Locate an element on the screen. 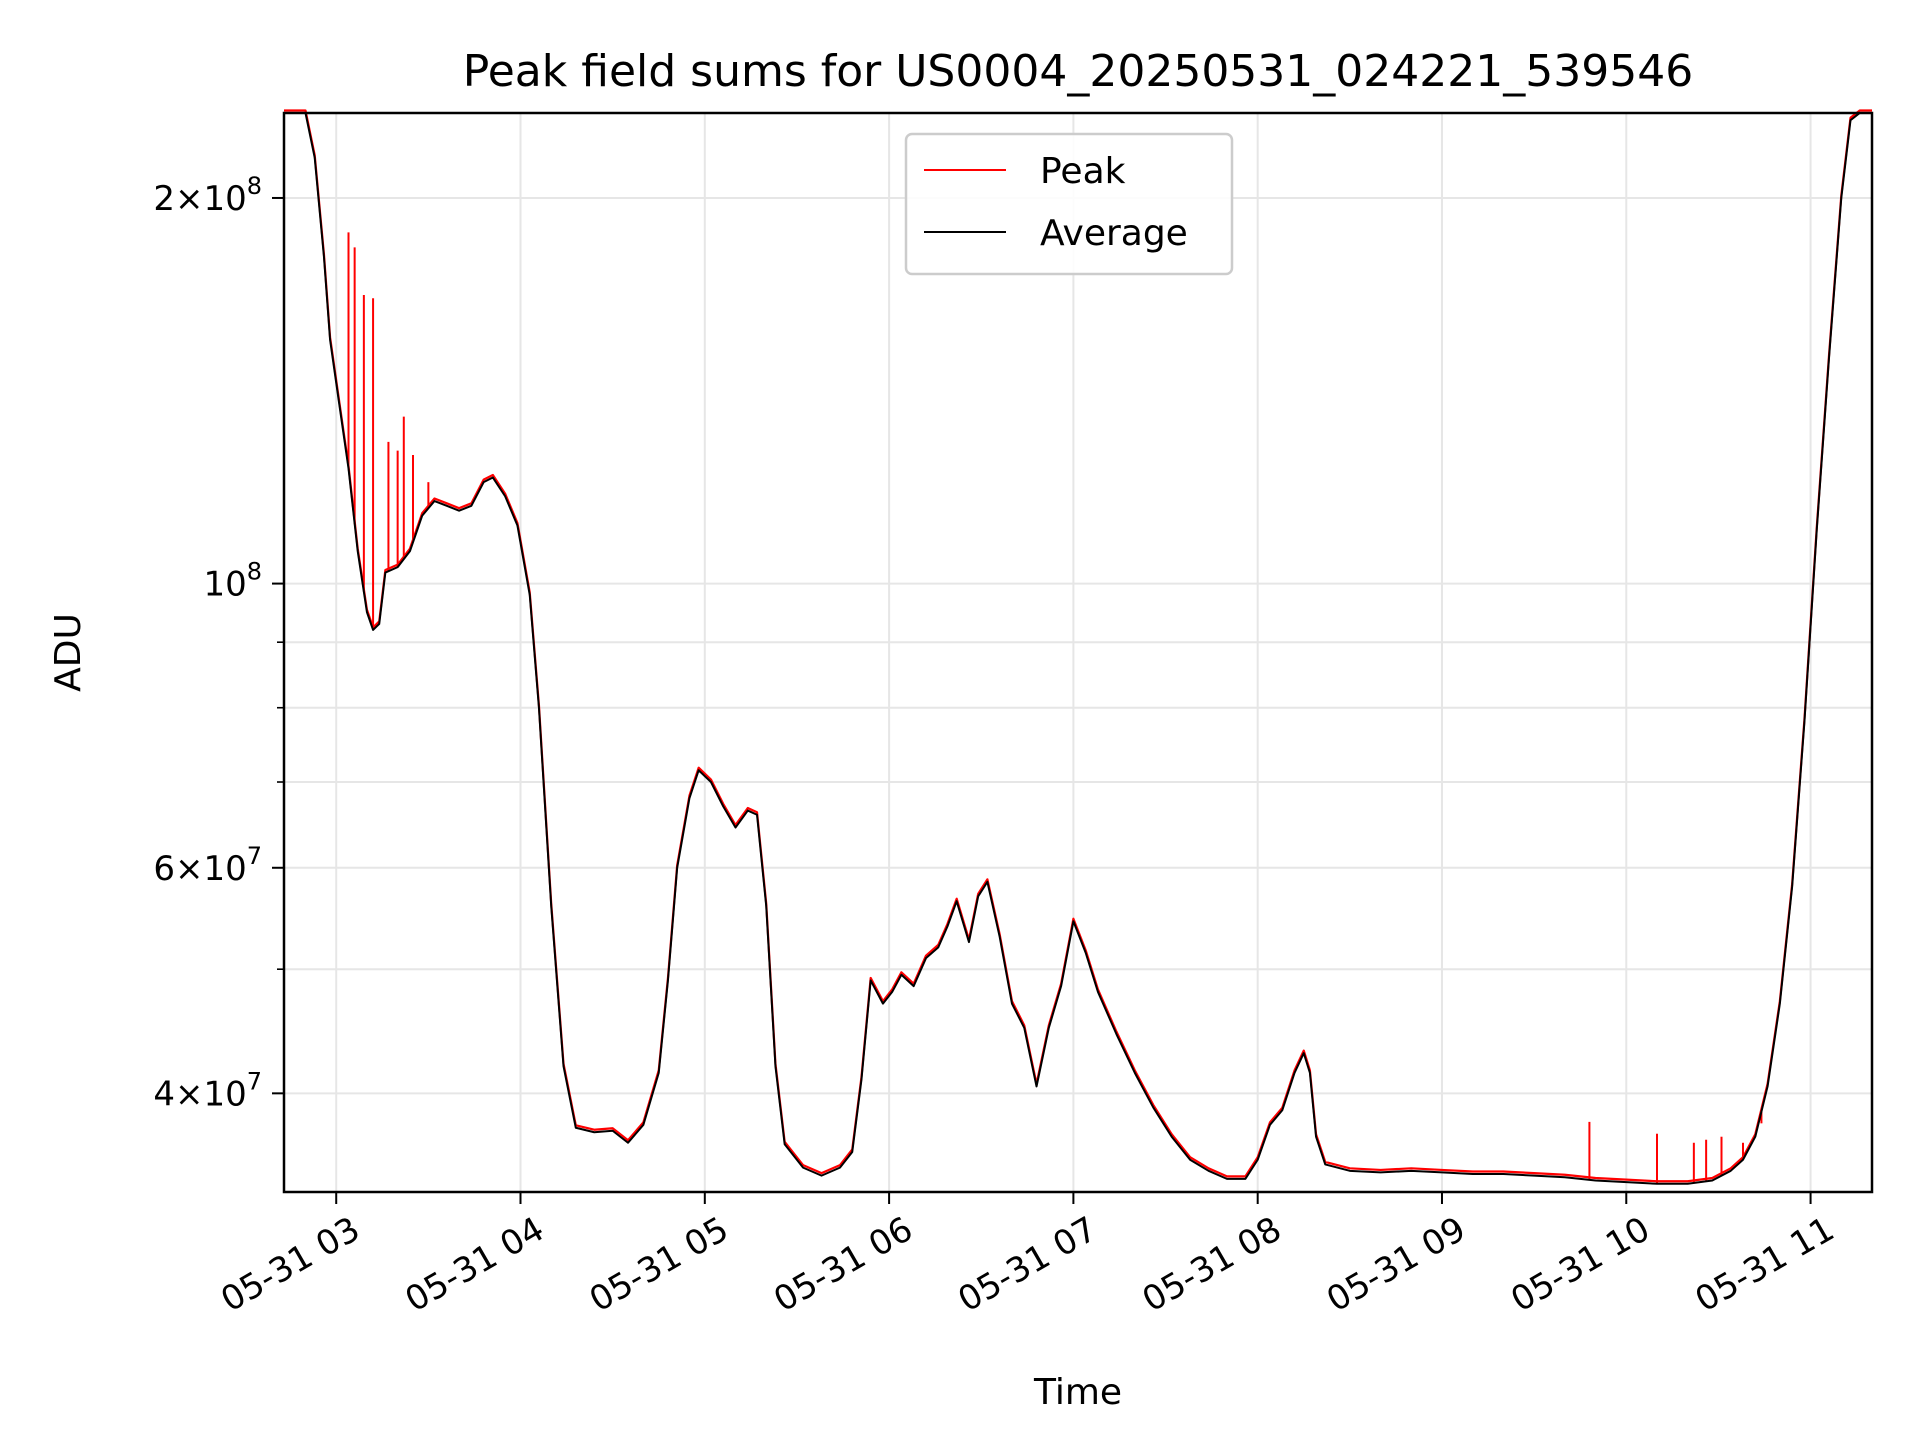 The image size is (1920, 1440). y-tick-label: 4×107 is located at coordinates (207, 1090).